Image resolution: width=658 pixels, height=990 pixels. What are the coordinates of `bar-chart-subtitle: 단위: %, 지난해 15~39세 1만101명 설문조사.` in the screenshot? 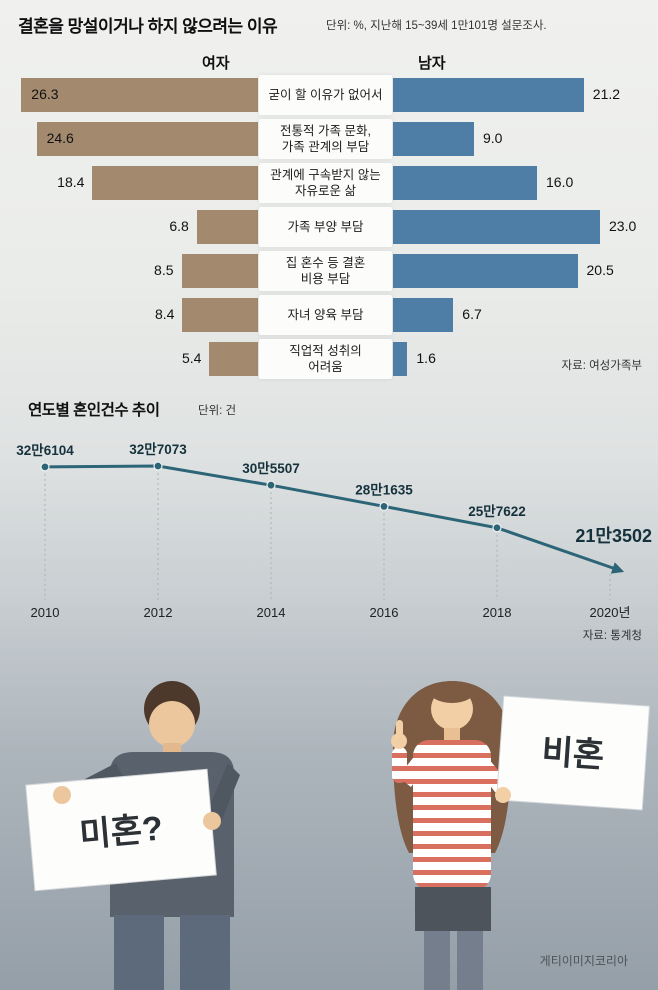 It's located at (436, 26).